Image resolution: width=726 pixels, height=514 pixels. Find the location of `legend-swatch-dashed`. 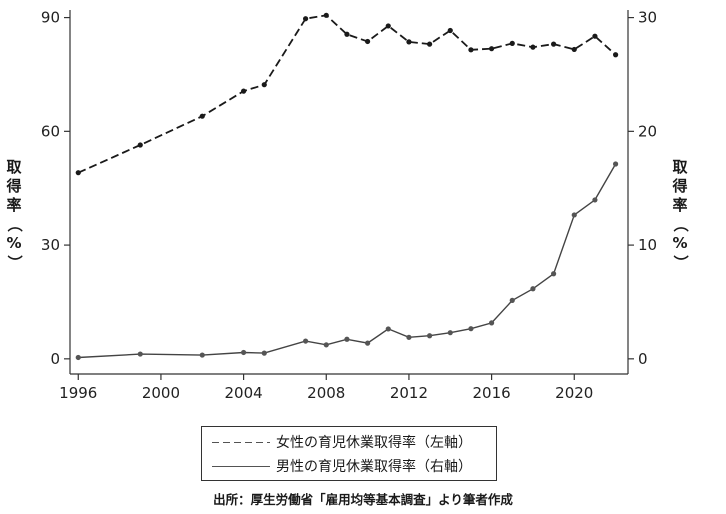

legend-swatch-dashed is located at coordinates (241, 442).